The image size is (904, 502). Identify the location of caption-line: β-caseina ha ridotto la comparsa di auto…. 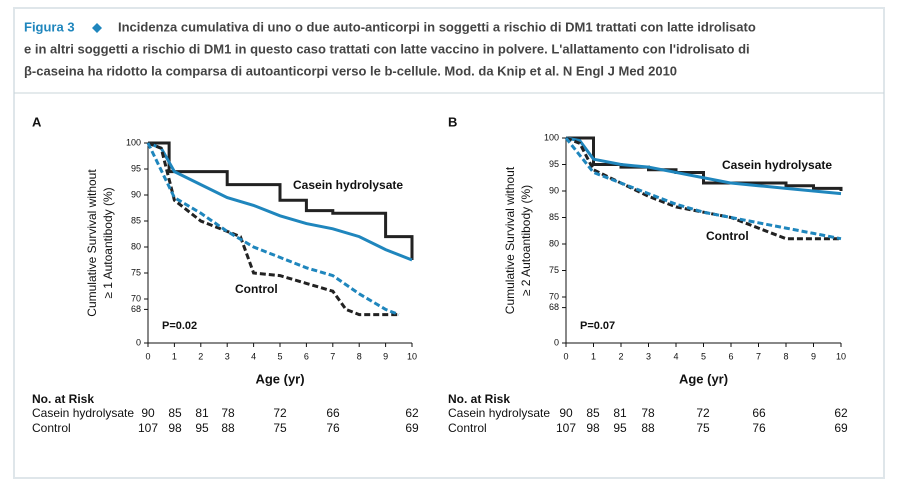
(350, 70).